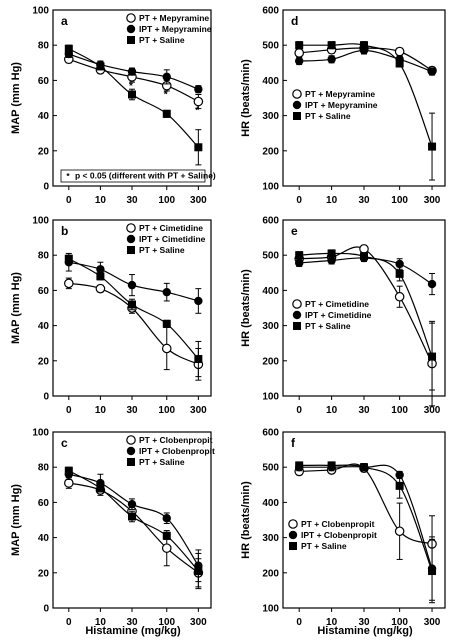  What do you see at coordinates (133, 176) in the screenshot?
I see `footnote-box` at bounding box center [133, 176].